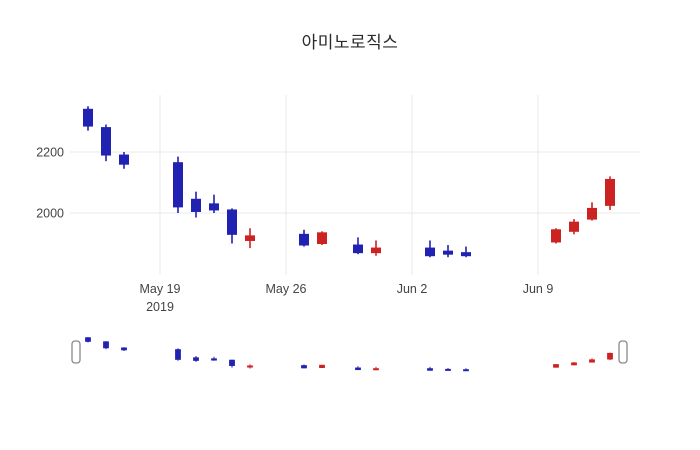  I want to click on x-tick-year-label: 2019, so click(160, 307).